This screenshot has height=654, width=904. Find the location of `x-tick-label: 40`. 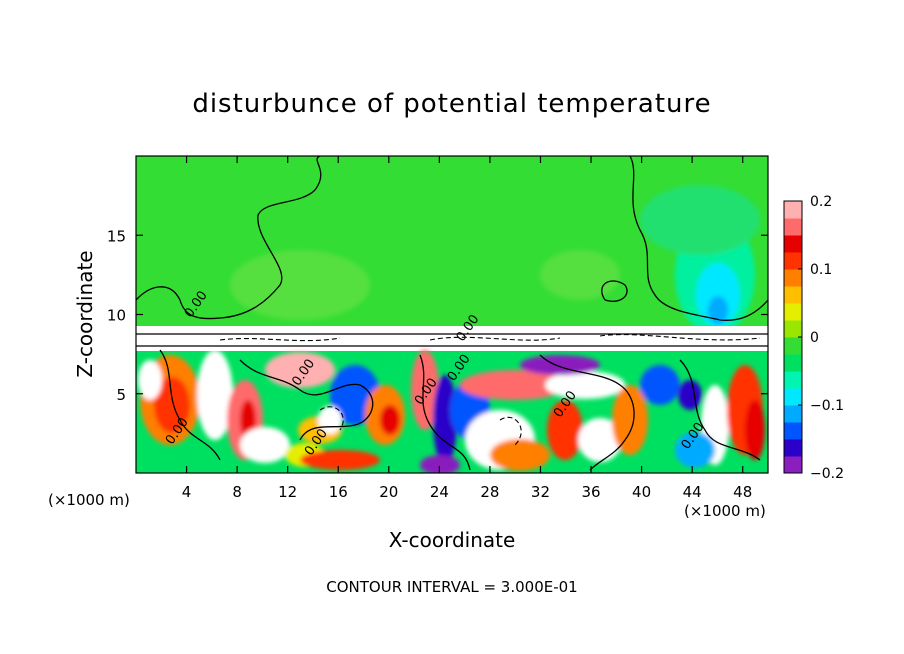

x-tick-label: 40 is located at coordinates (641, 492).